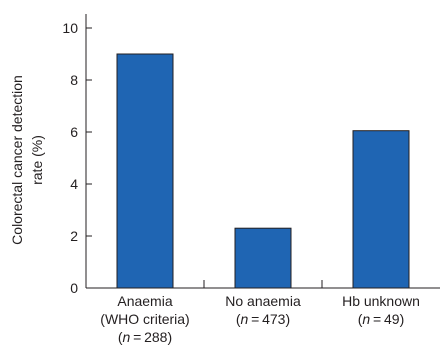  Describe the element at coordinates (263, 301) in the screenshot. I see `category-label-1-line-0: No anaemia` at that location.